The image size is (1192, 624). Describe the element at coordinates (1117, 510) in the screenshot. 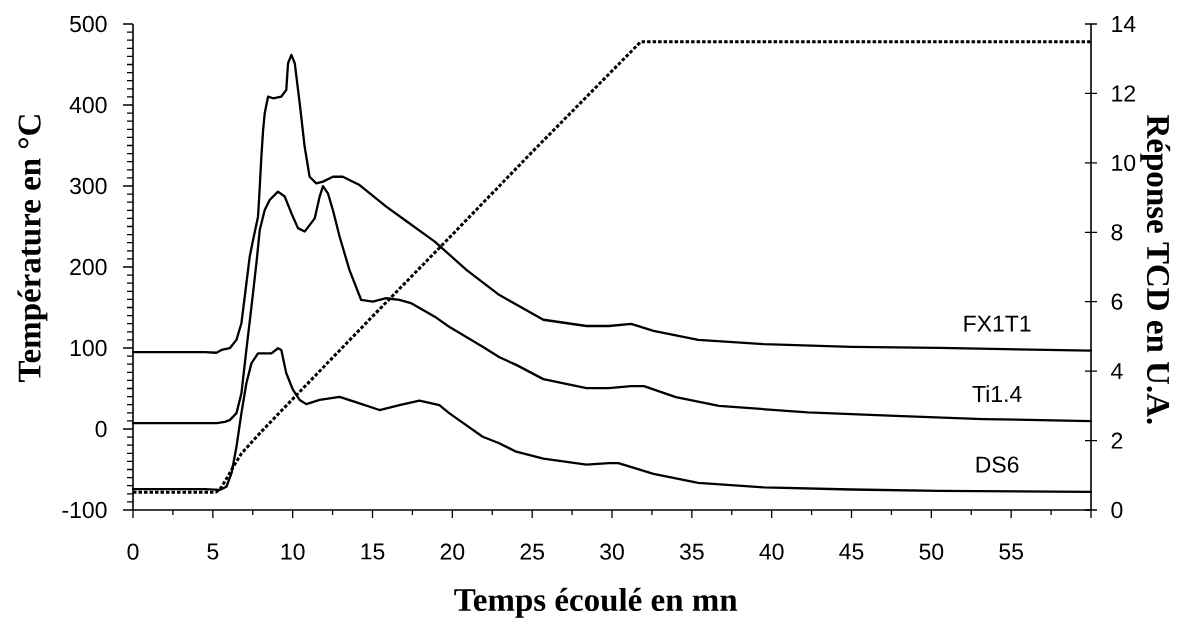

I see `y2-tick-label: 0` at that location.